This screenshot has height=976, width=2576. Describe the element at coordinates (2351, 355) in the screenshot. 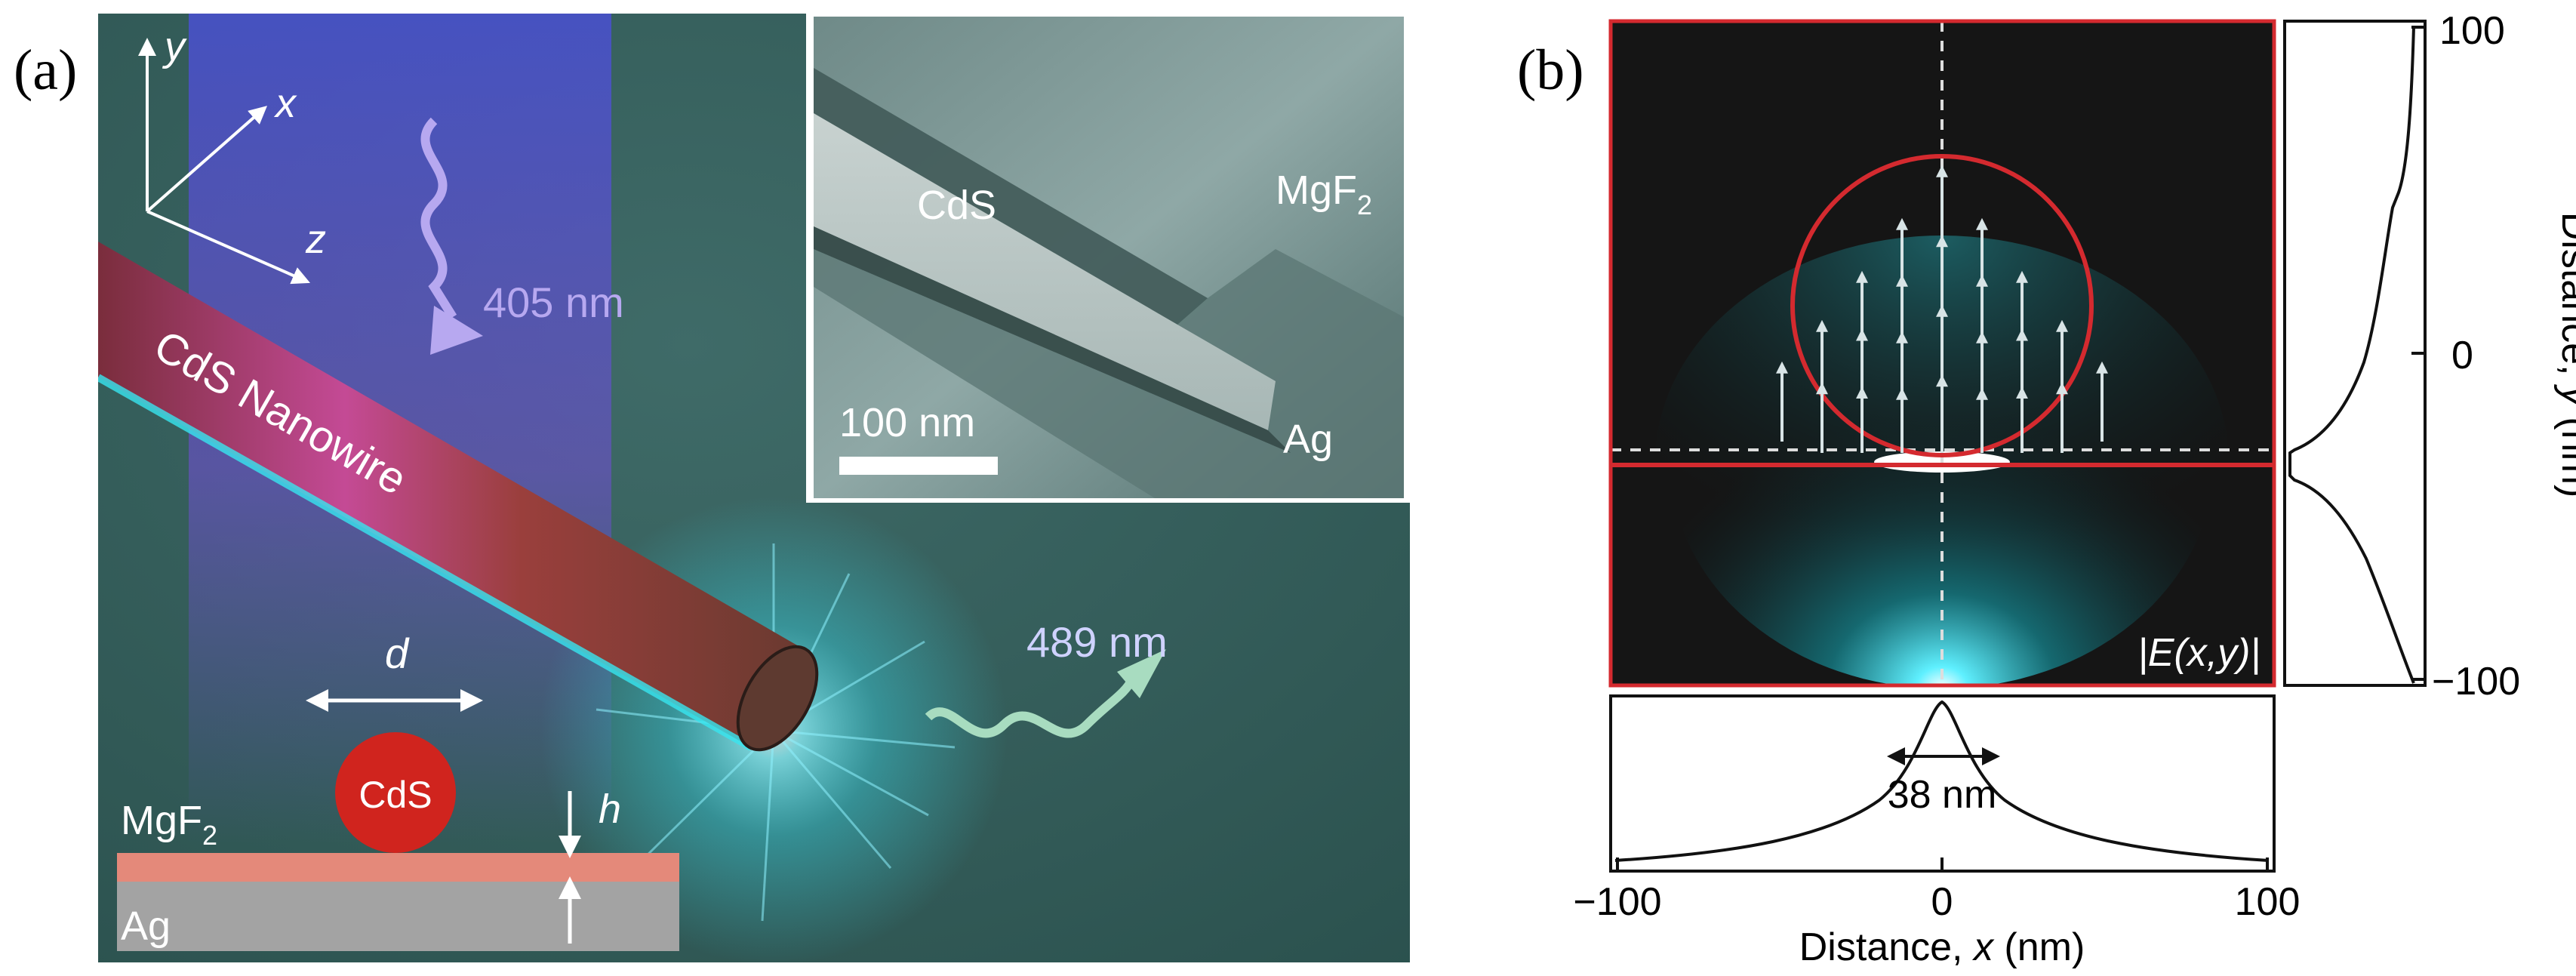

I see `y-profile-curve` at that location.